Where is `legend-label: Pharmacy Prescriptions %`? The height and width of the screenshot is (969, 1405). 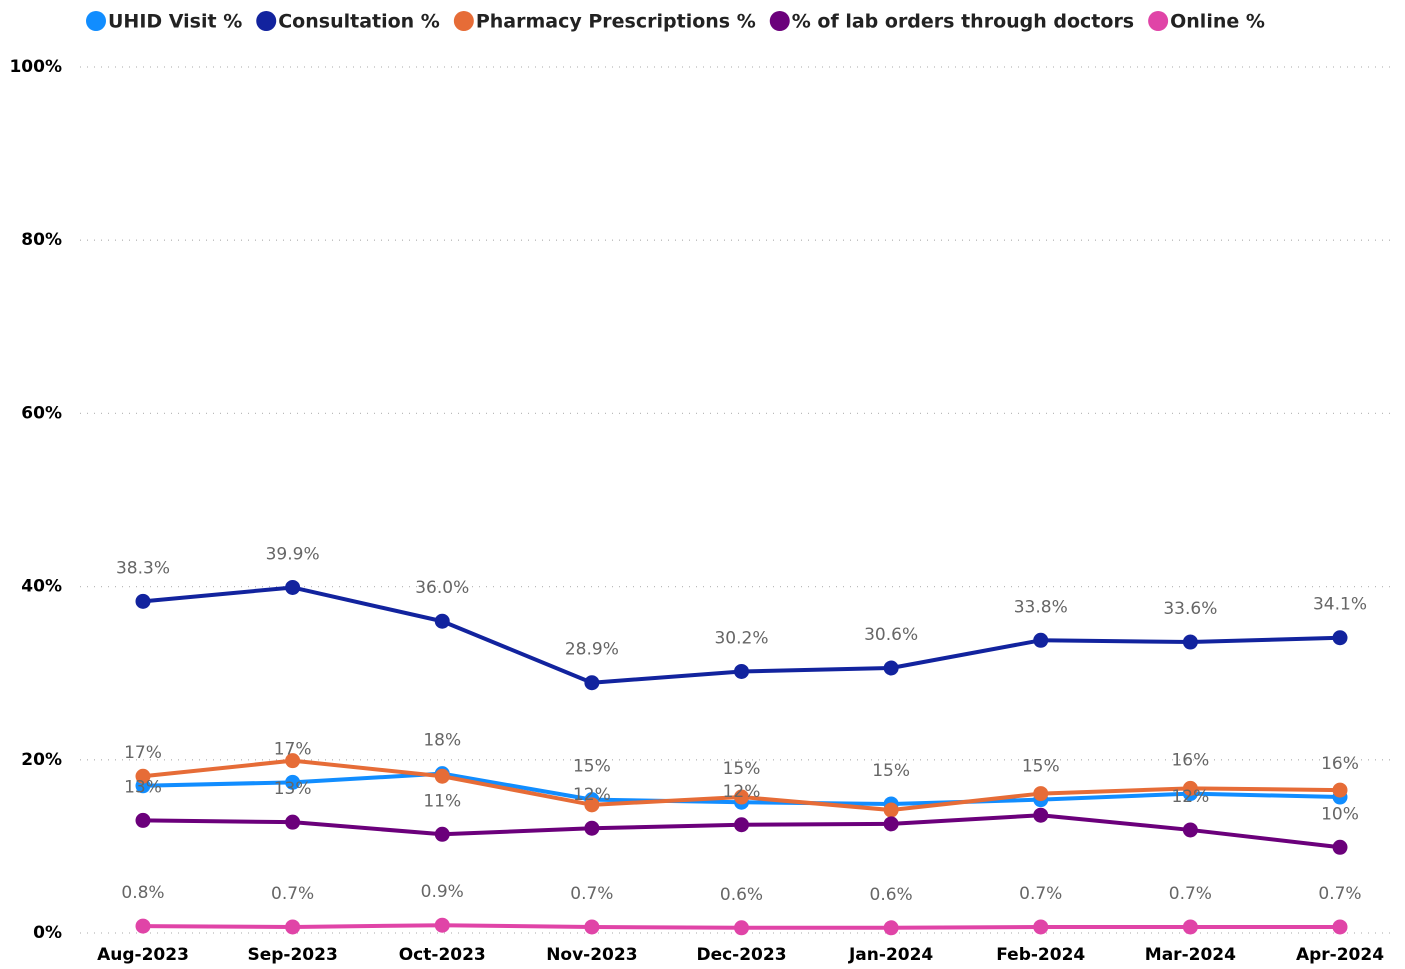
legend-label: Pharmacy Prescriptions % is located at coordinates (616, 22).